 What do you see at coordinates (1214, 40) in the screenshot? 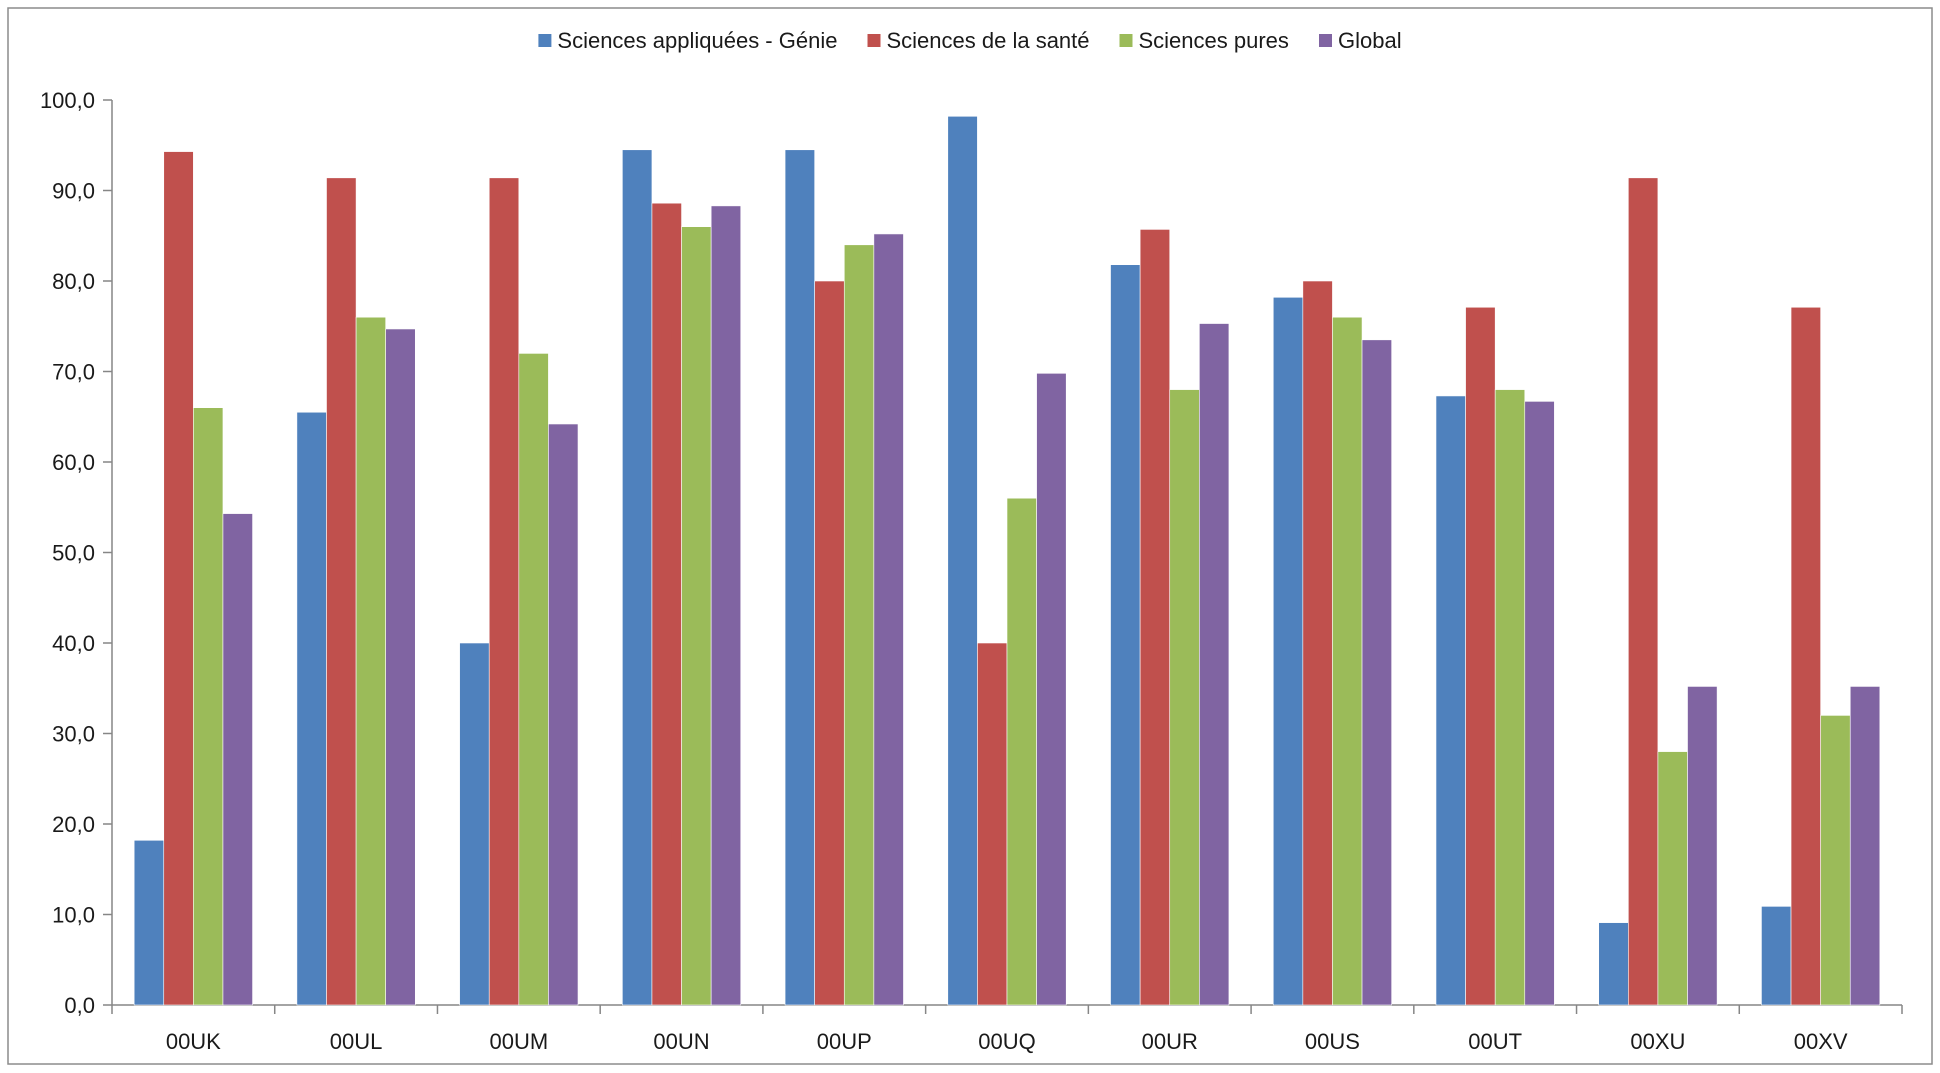
I see `legend-label: Sciences pures` at bounding box center [1214, 40].